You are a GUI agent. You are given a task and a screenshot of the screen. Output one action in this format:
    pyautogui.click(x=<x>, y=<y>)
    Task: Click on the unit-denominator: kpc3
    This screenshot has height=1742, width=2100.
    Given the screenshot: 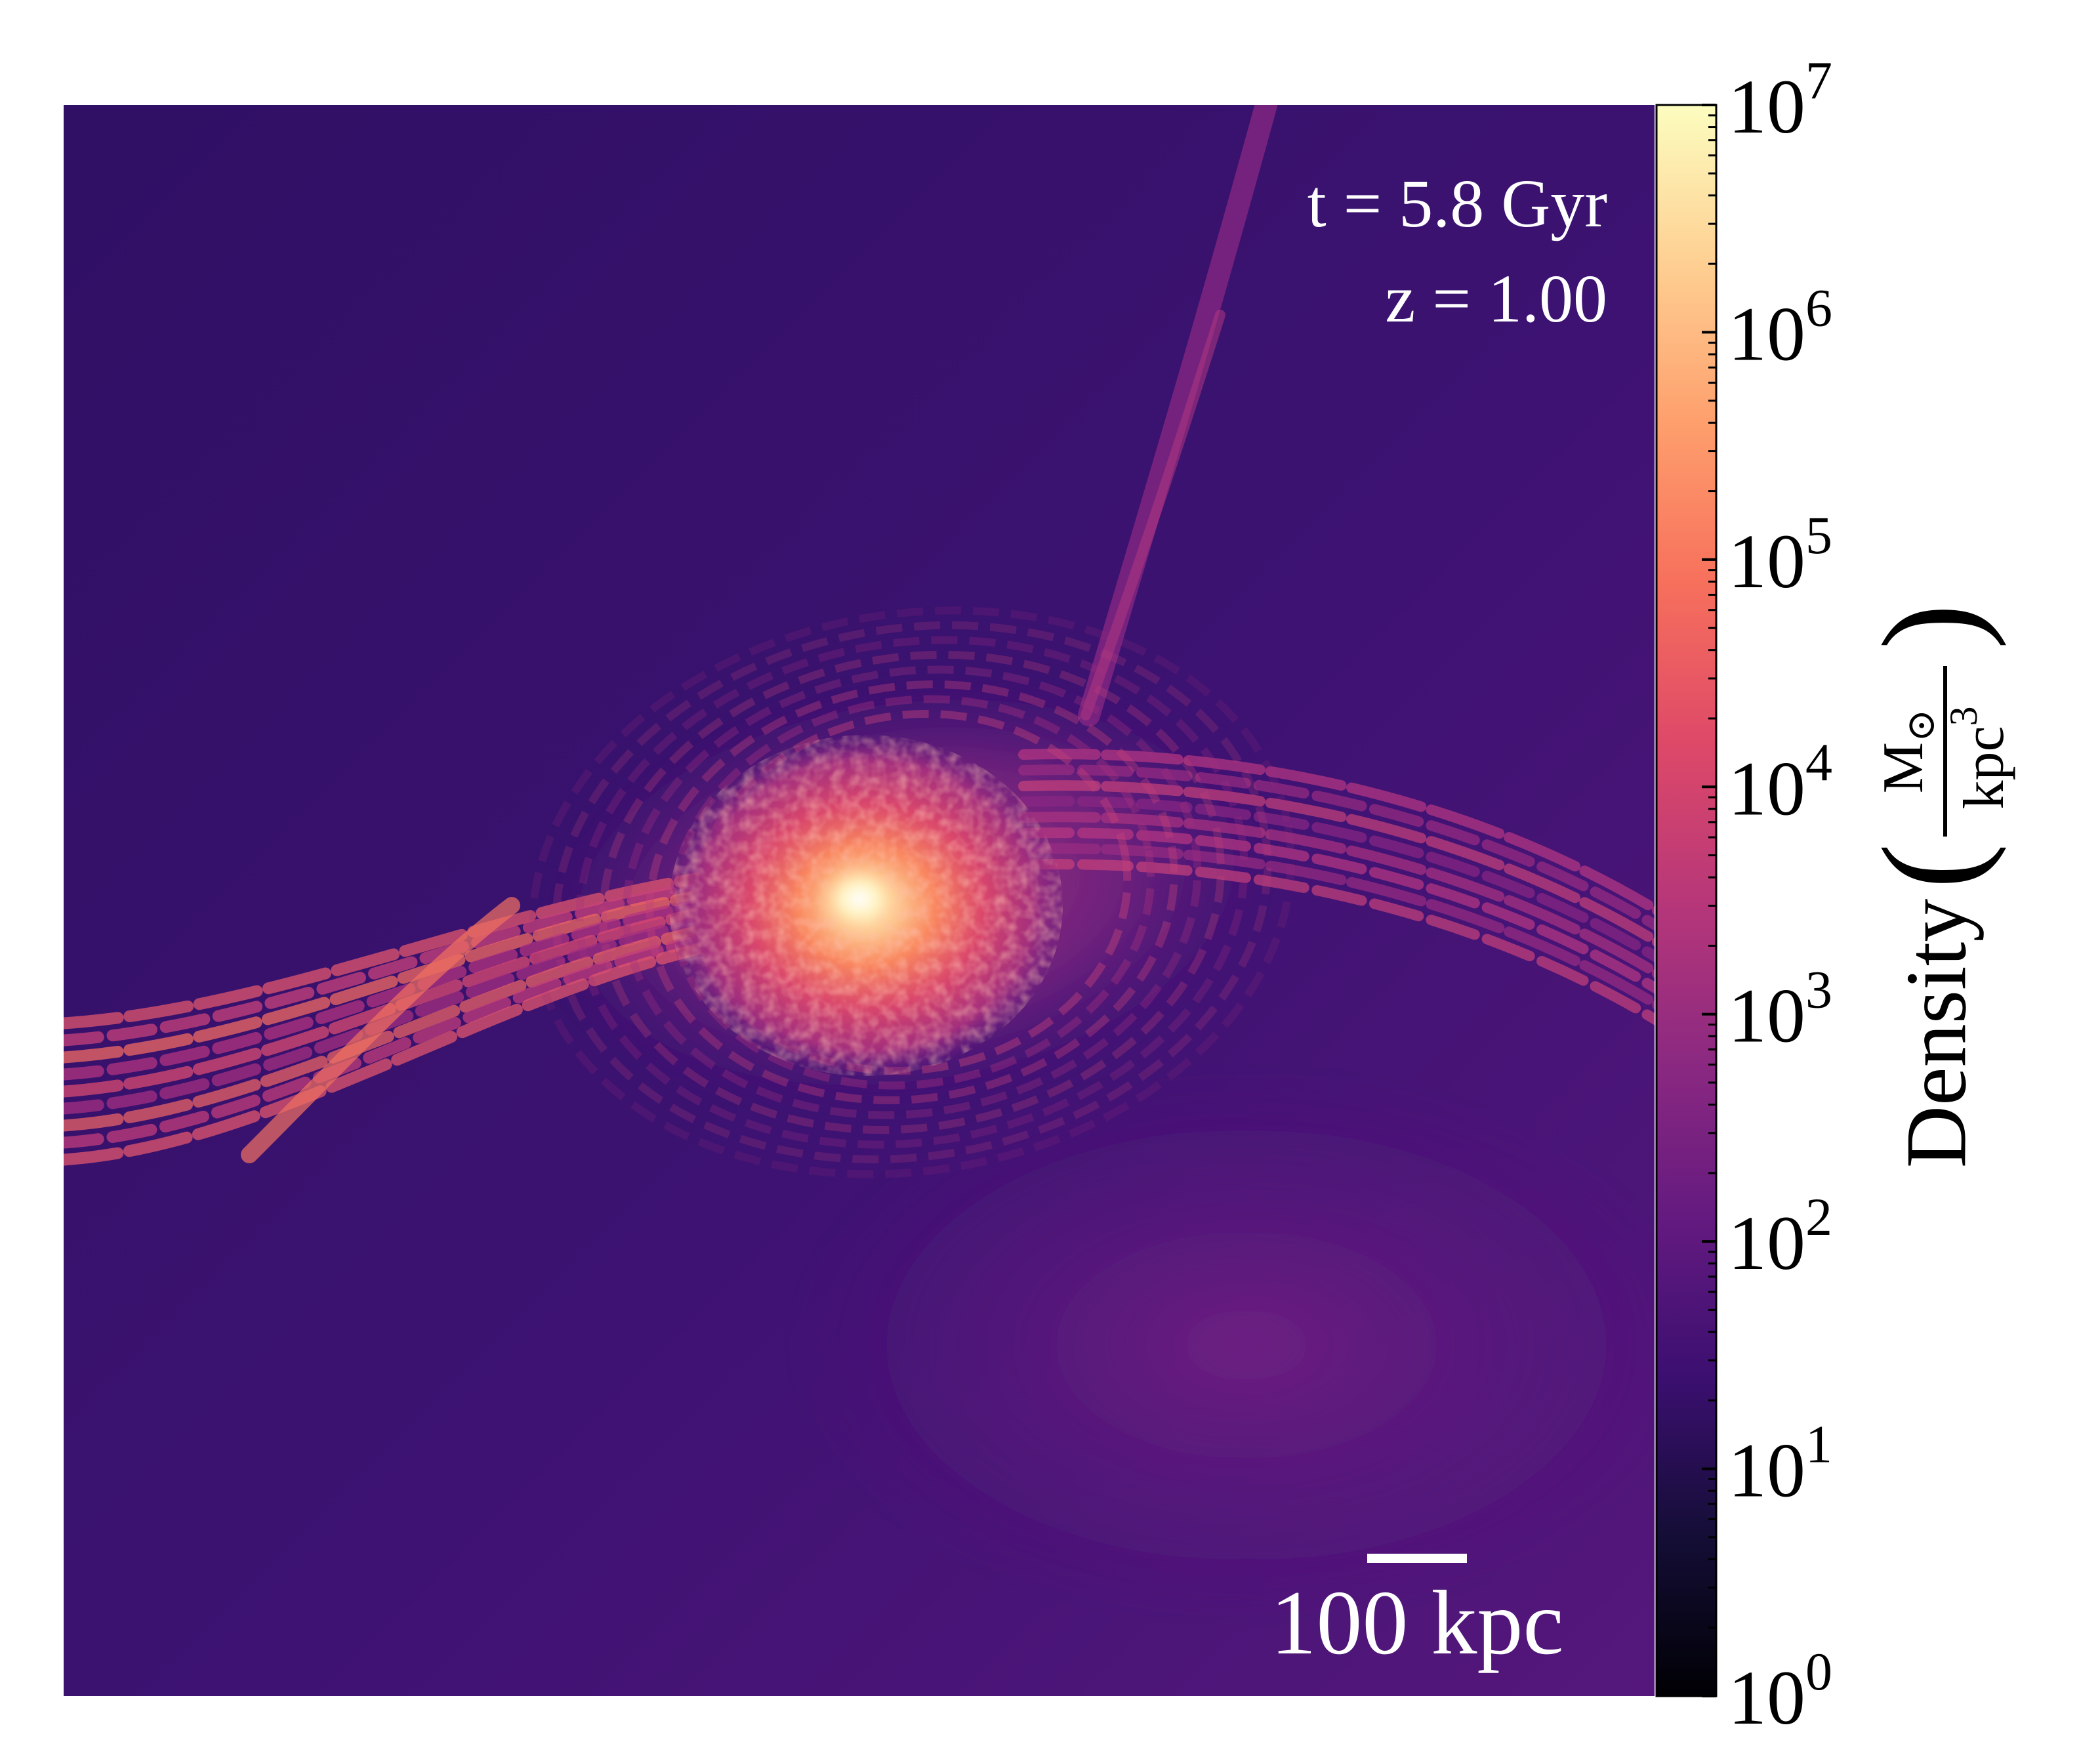 What is the action you would take?
    pyautogui.click(x=1979, y=758)
    